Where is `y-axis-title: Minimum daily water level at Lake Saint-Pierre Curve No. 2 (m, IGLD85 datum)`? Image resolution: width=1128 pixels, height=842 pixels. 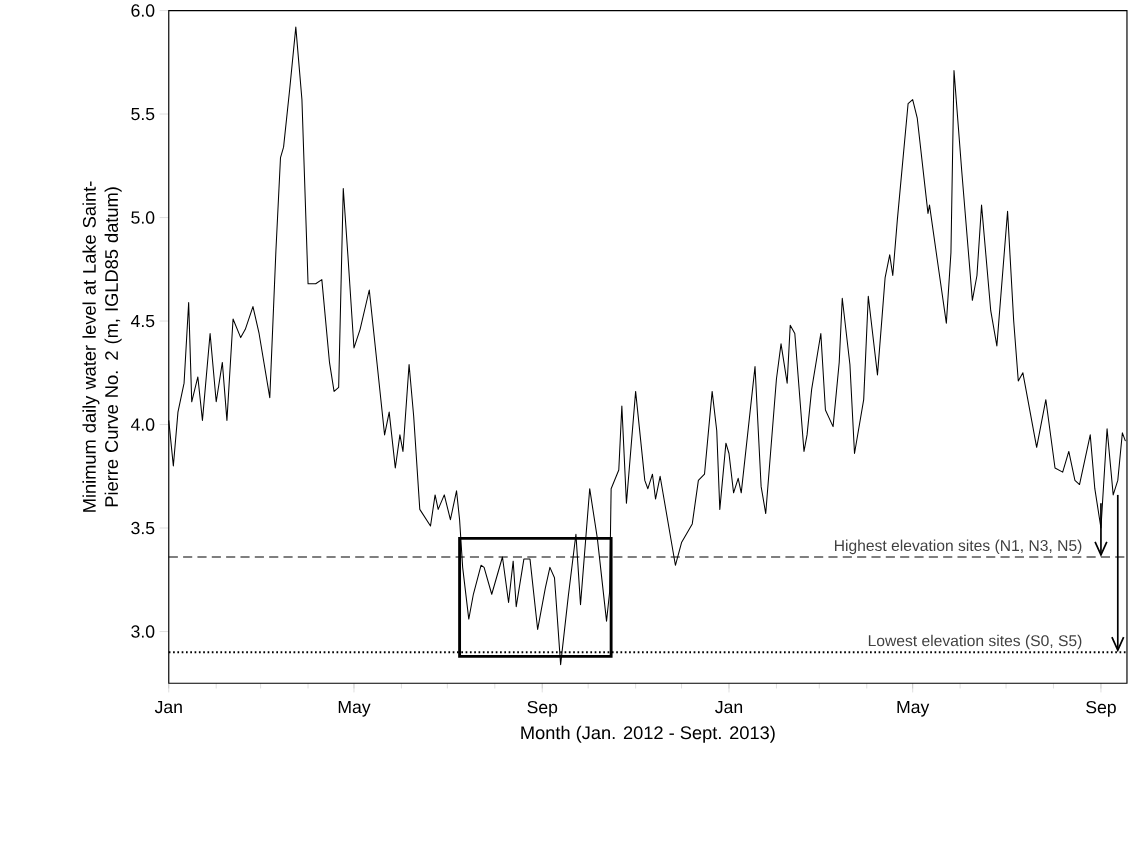 y-axis-title: Minimum daily water level at Lake Saint-Pierre Curve No. 2 (m, IGLD85 datum) is located at coordinates (102, 346).